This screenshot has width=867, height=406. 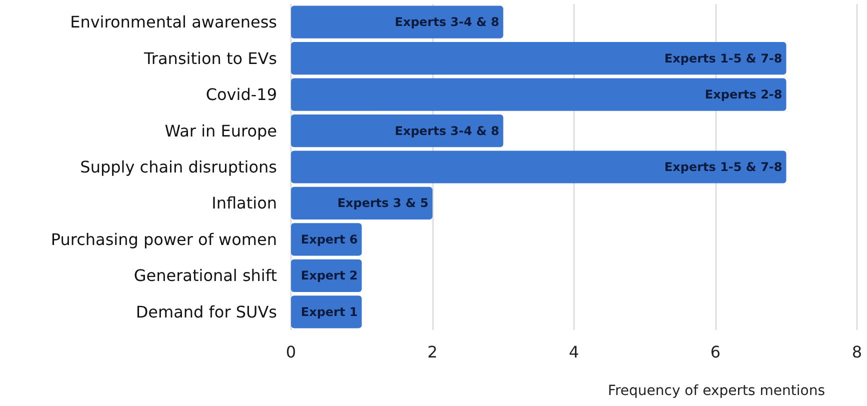 What do you see at coordinates (717, 391) in the screenshot?
I see `x-axis-title: Frequency of experts mentions` at bounding box center [717, 391].